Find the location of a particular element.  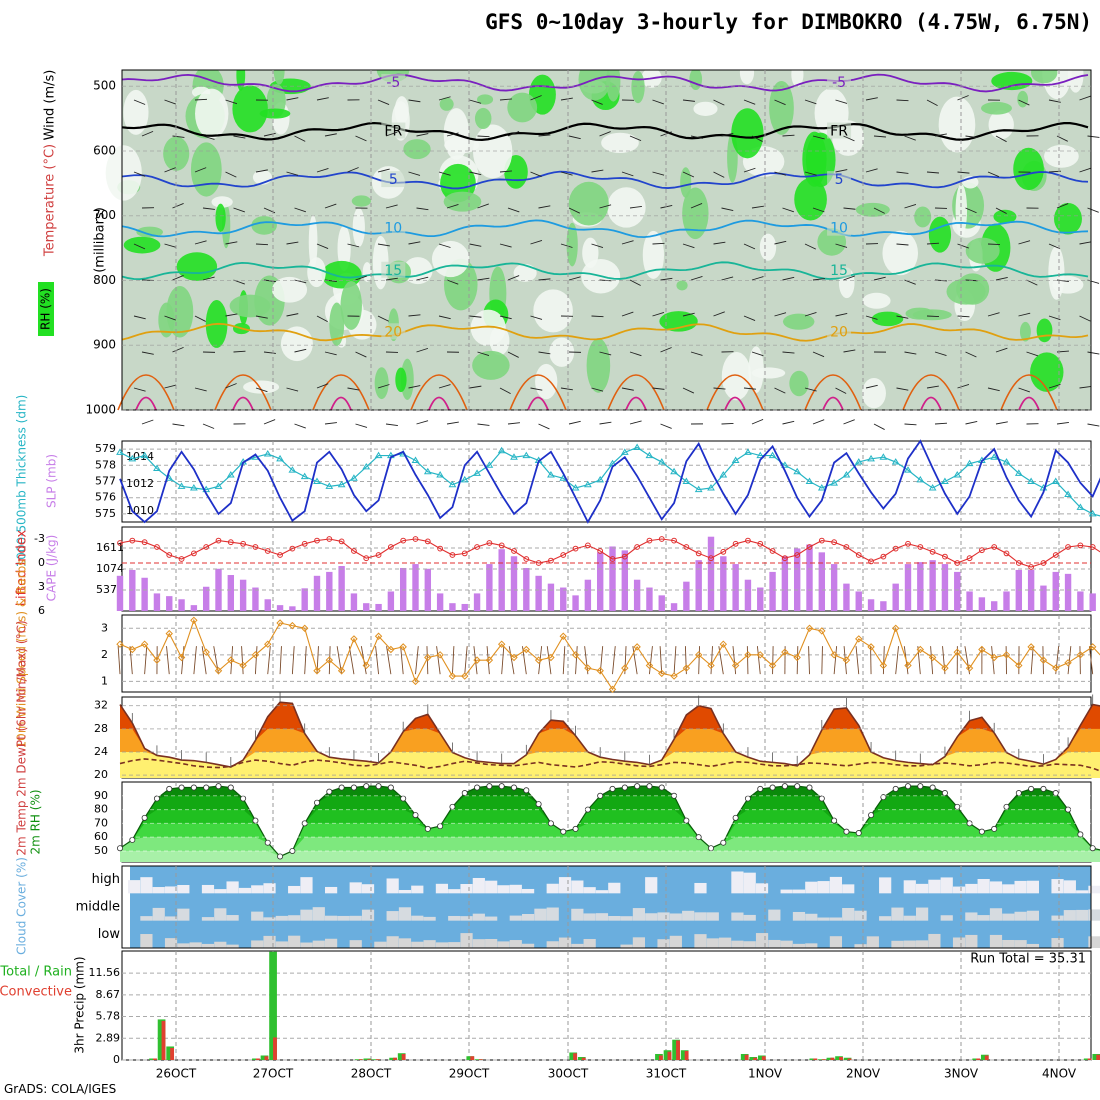

x-tick-bottom-27OCT: 27OCT is located at coordinates (273, 1074).